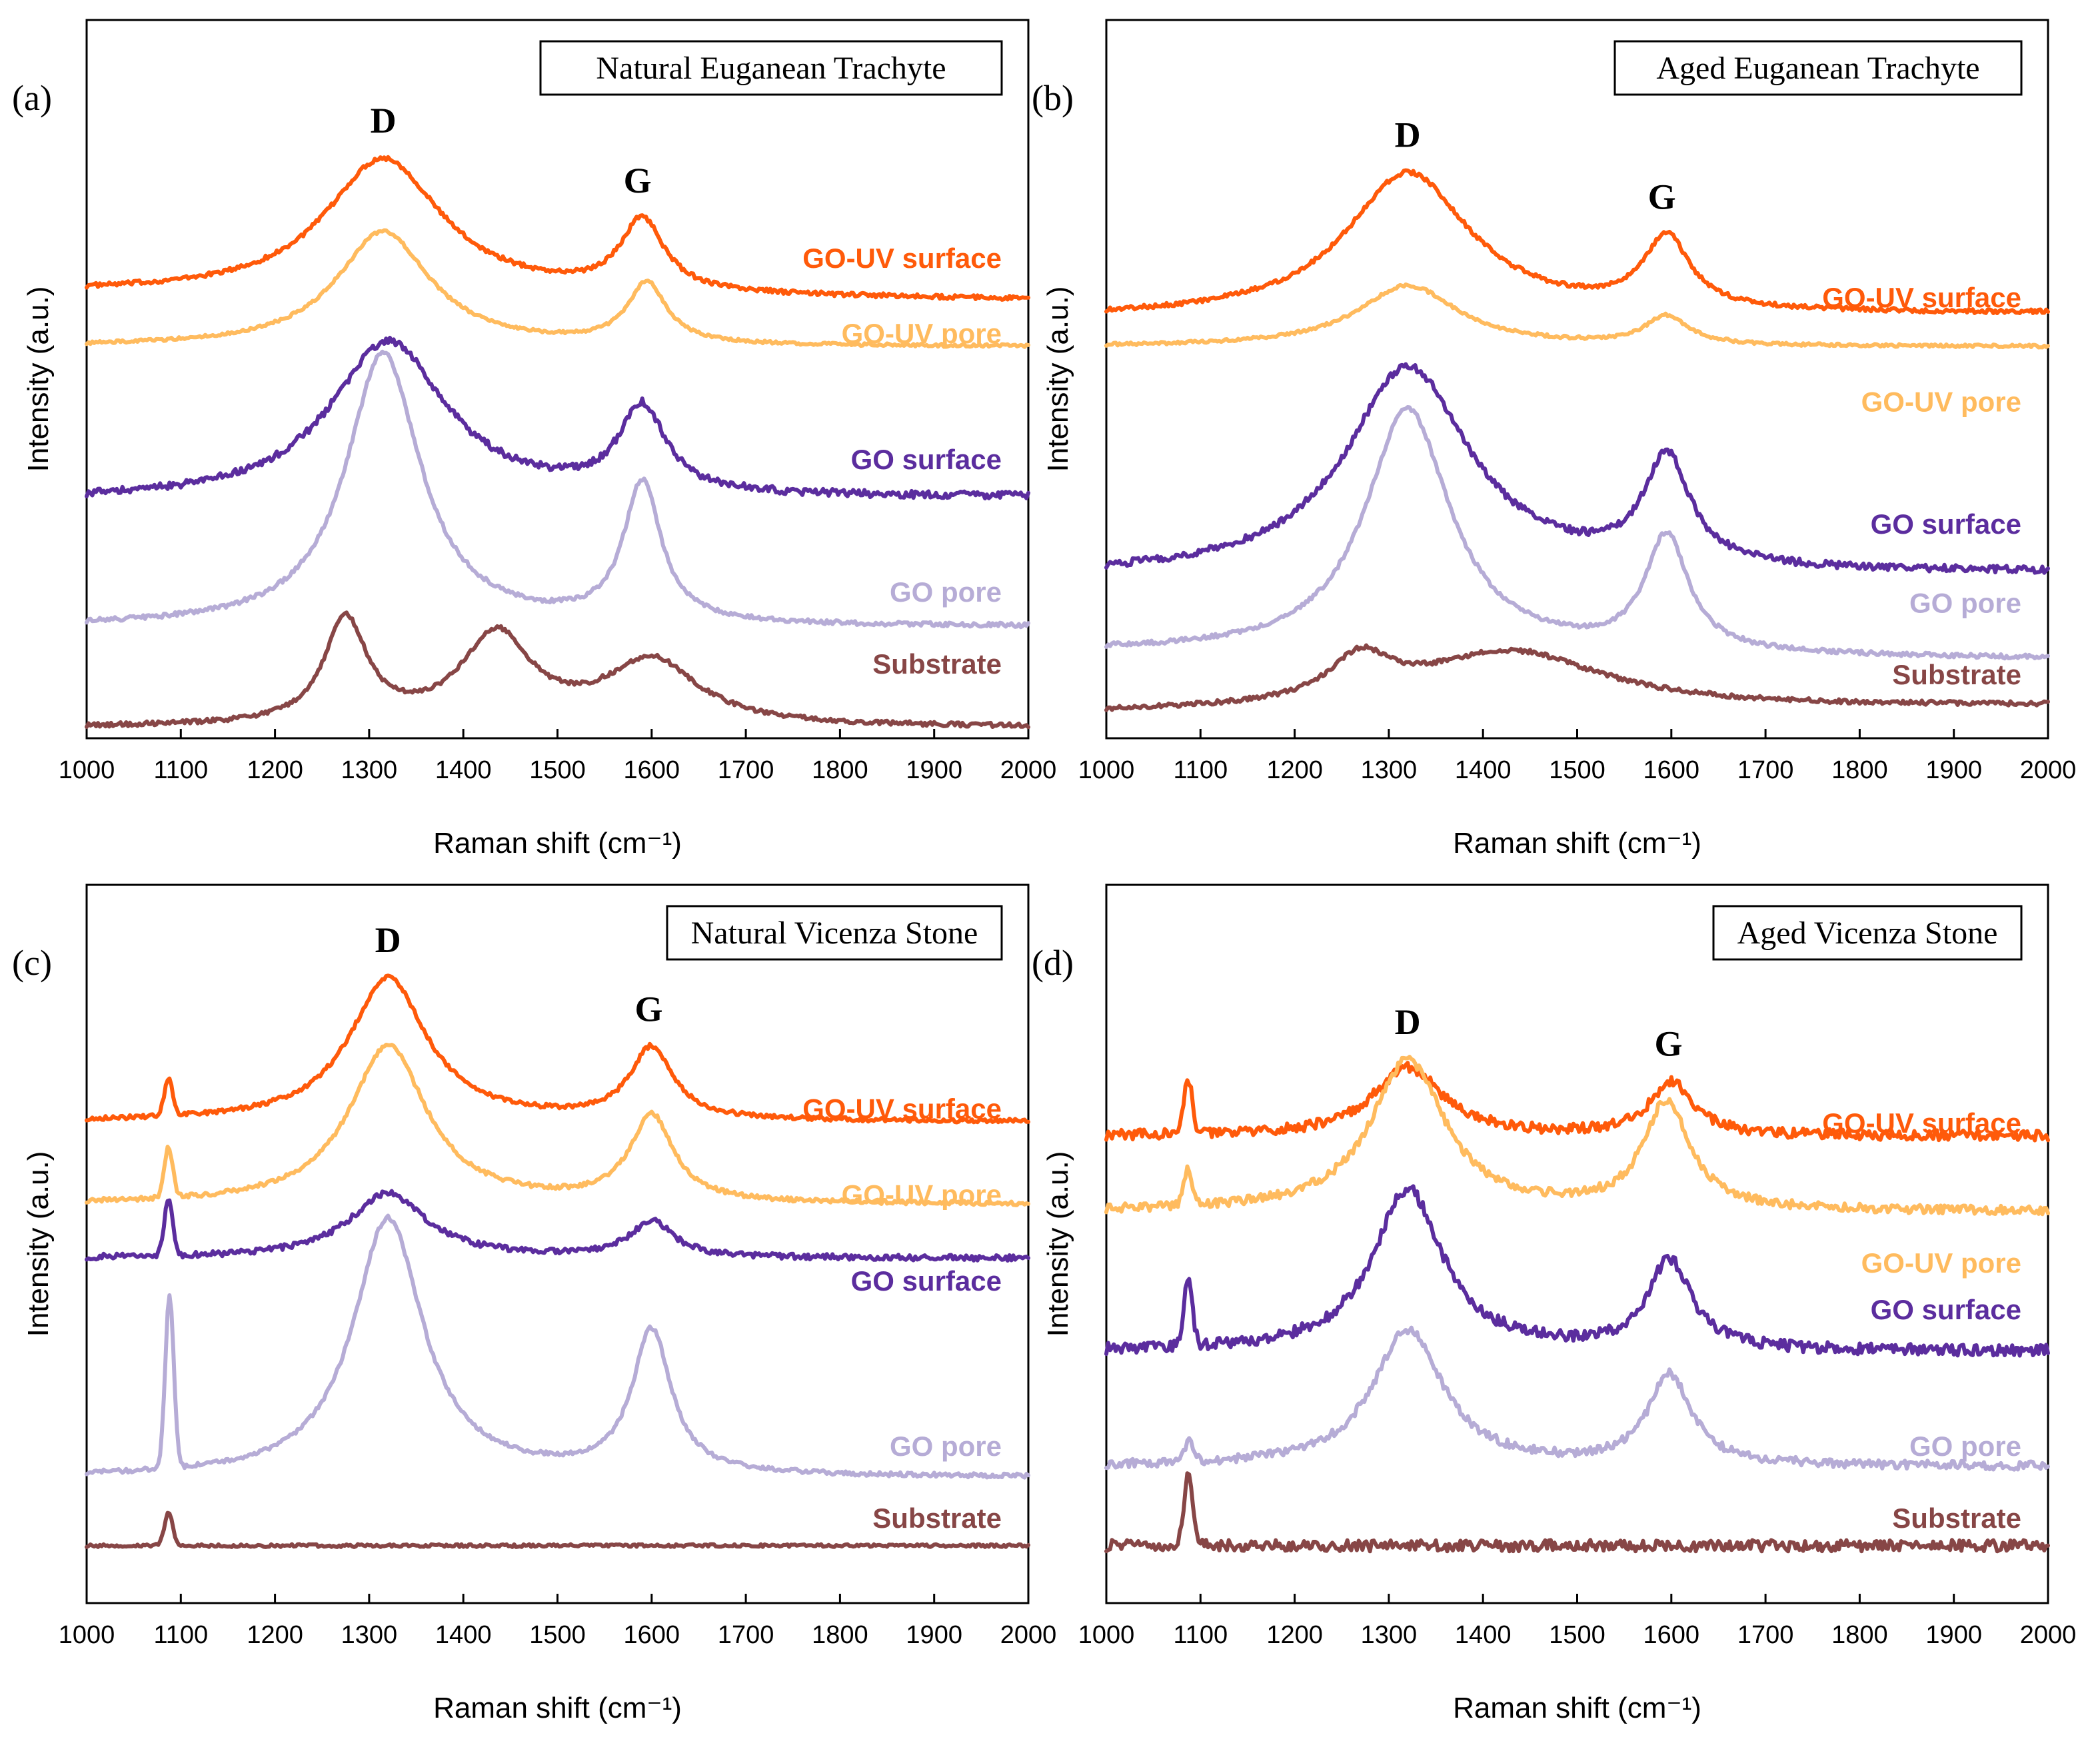  I want to click on title-box: Natural Euganean Trachyte, so click(771, 68).